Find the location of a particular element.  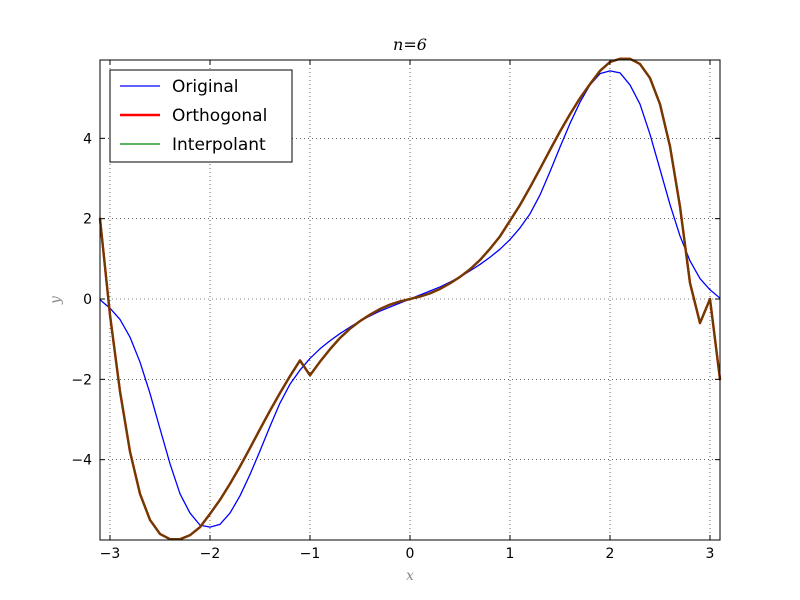

x-tick-label: 0 is located at coordinates (410, 554).